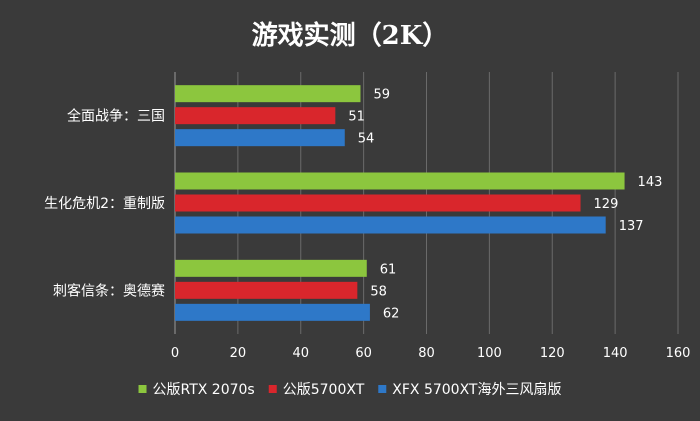  Describe the element at coordinates (300, 353) in the screenshot. I see `x-tick-label-40: 40` at that location.